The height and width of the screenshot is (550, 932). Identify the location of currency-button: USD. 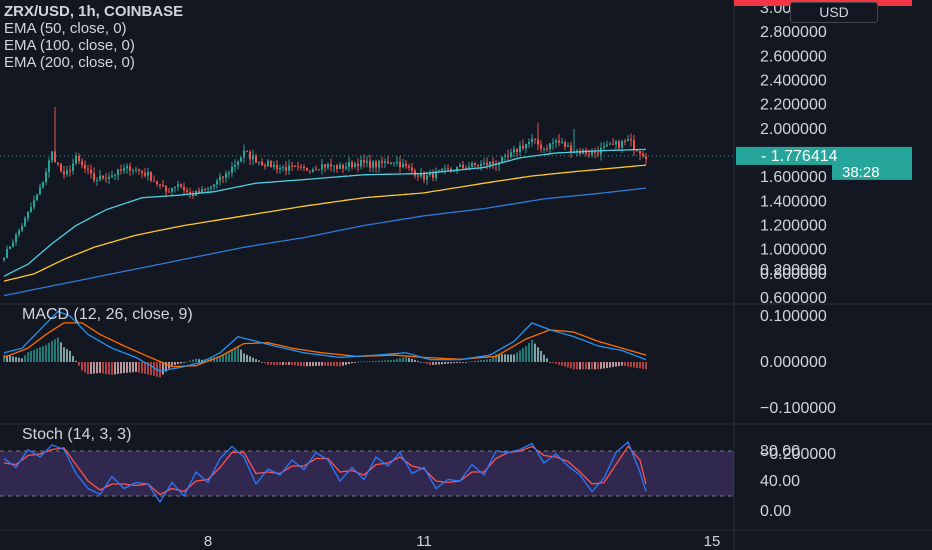
(834, 12).